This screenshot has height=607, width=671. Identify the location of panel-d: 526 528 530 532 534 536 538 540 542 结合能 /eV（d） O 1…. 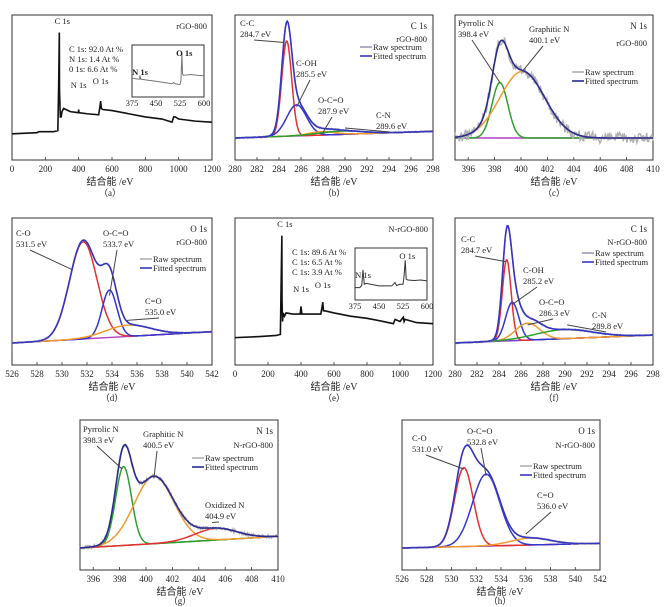
(112, 310).